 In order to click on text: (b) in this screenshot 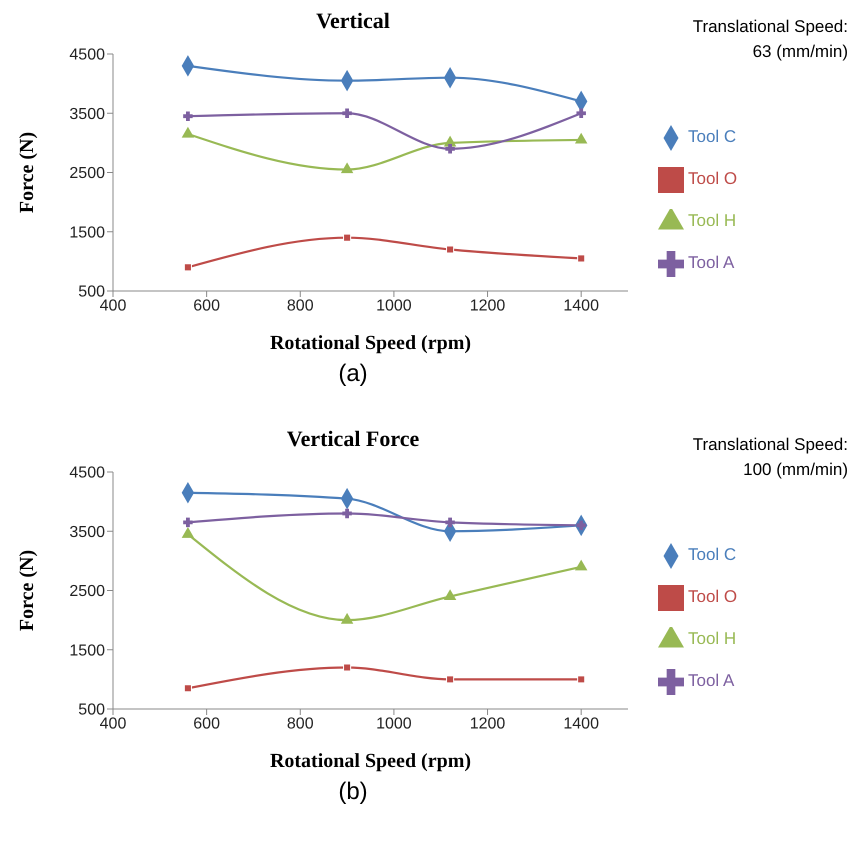, I will do `click(353, 792)`.